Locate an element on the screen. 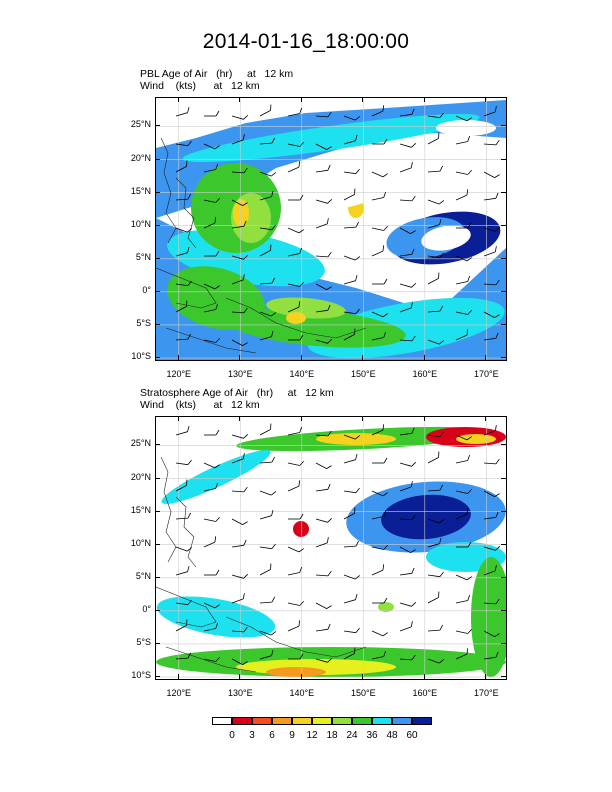 This screenshot has height=792, width=612. pbl-lon-label: 170°E is located at coordinates (486, 374).